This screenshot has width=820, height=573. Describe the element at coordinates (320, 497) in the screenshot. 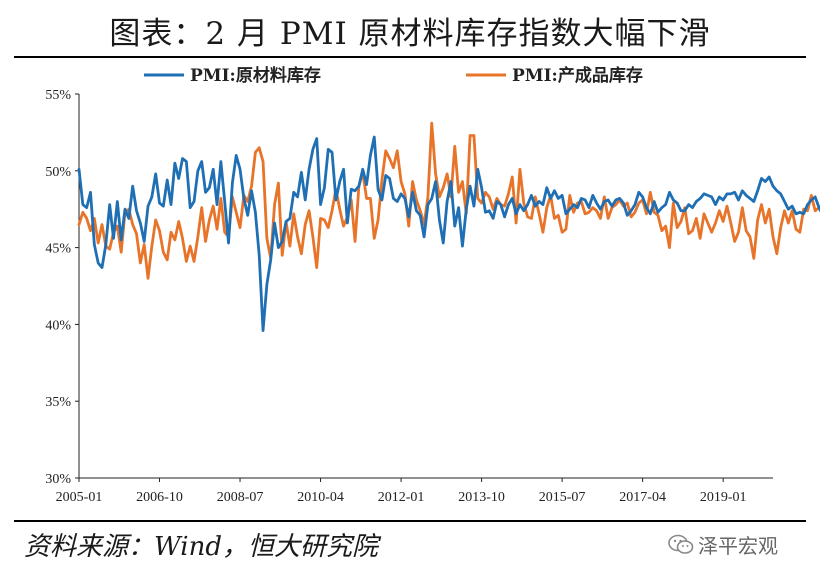

I see `x-tick-label: 2010-04` at that location.